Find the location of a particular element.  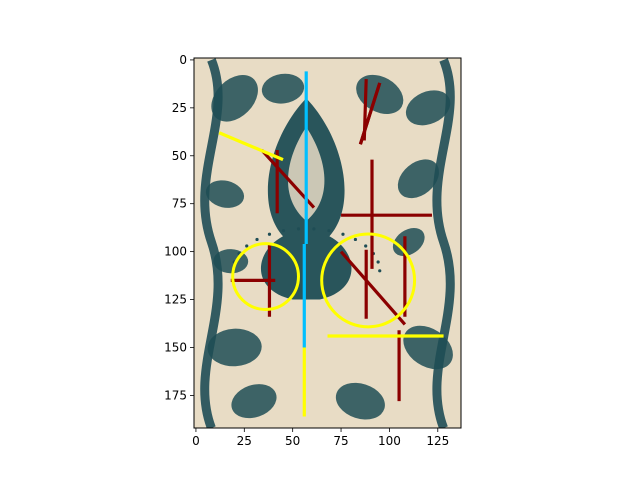

y-tick-label: 100 is located at coordinates (175, 252).